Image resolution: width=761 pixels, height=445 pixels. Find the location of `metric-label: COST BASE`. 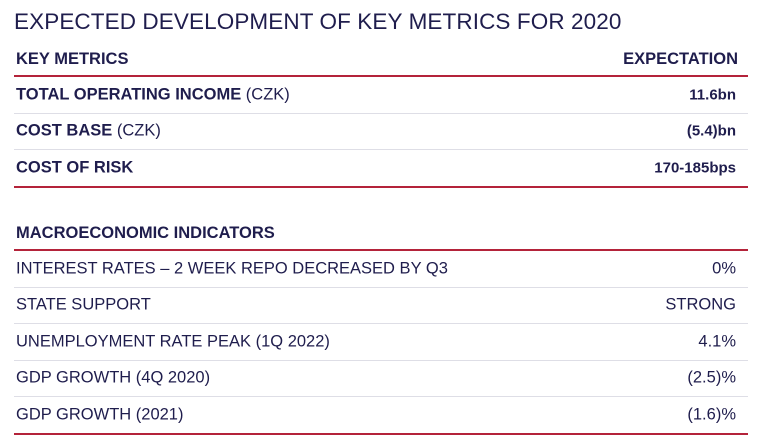

metric-label: COST BASE is located at coordinates (64, 130).